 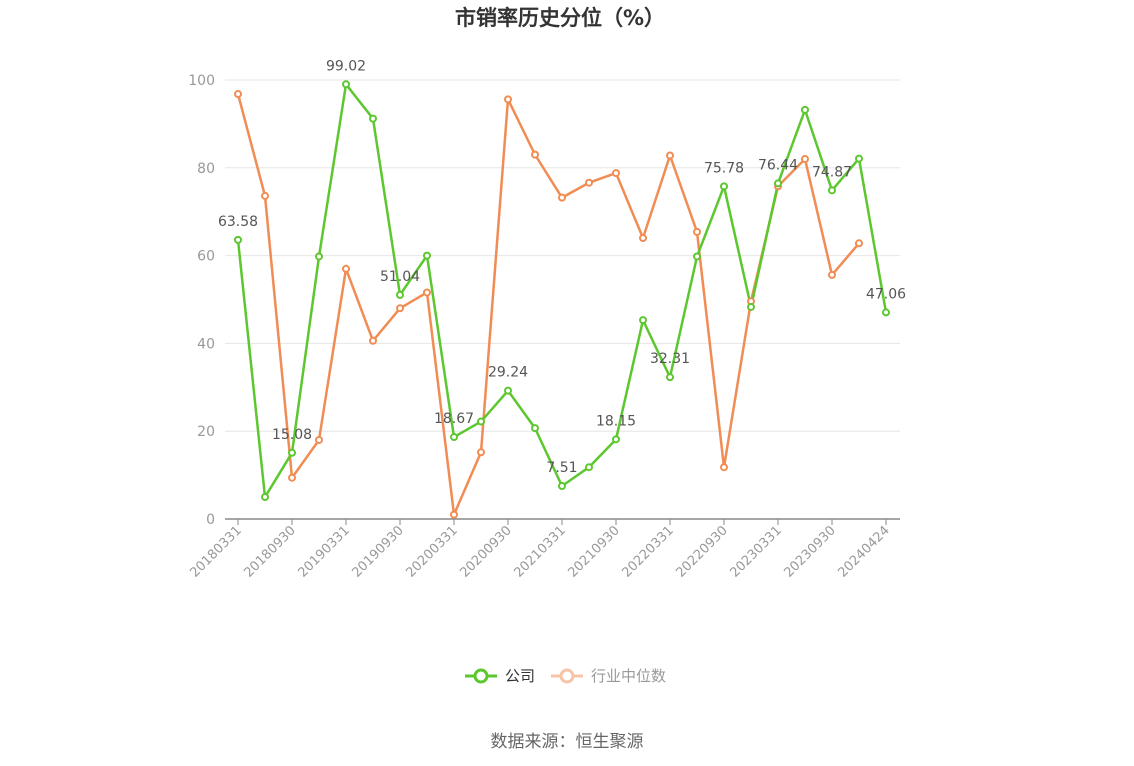 I want to click on y-tick-label: 80, so click(x=206, y=169).